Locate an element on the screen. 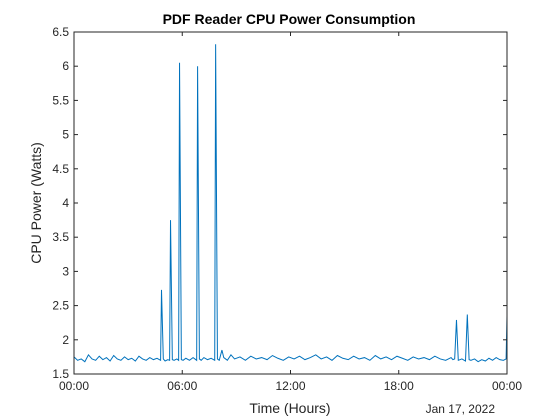  y-tick-label: 2 is located at coordinates (65, 340).